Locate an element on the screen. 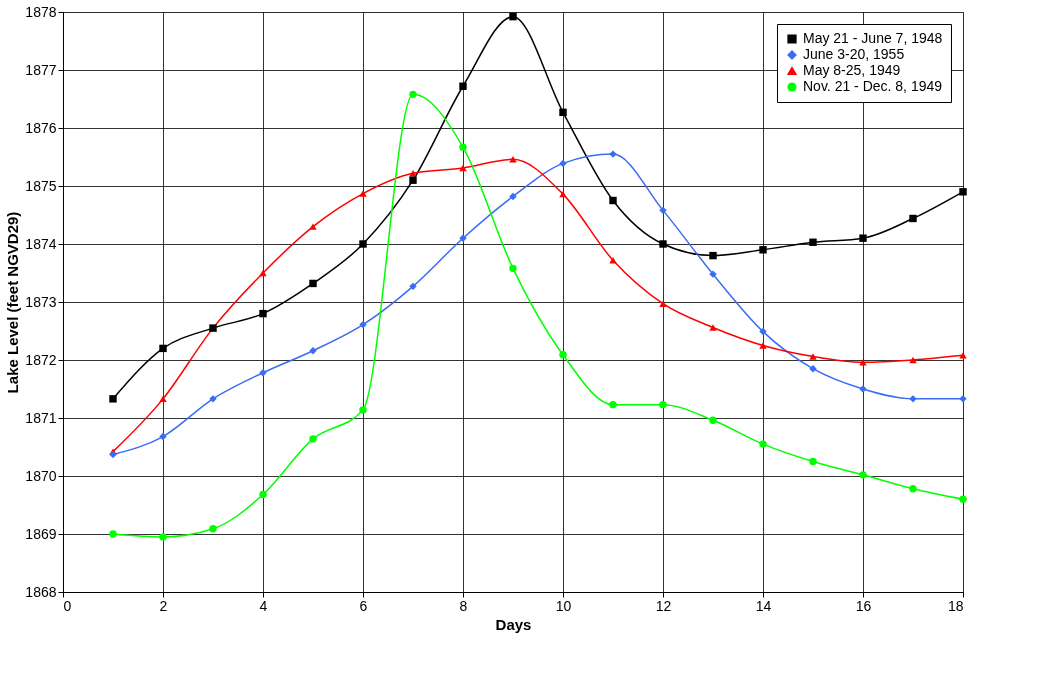 Image resolution: width=1050 pixels, height=694 pixels. legend-label: June 3-20, 1955 is located at coordinates (854, 54).